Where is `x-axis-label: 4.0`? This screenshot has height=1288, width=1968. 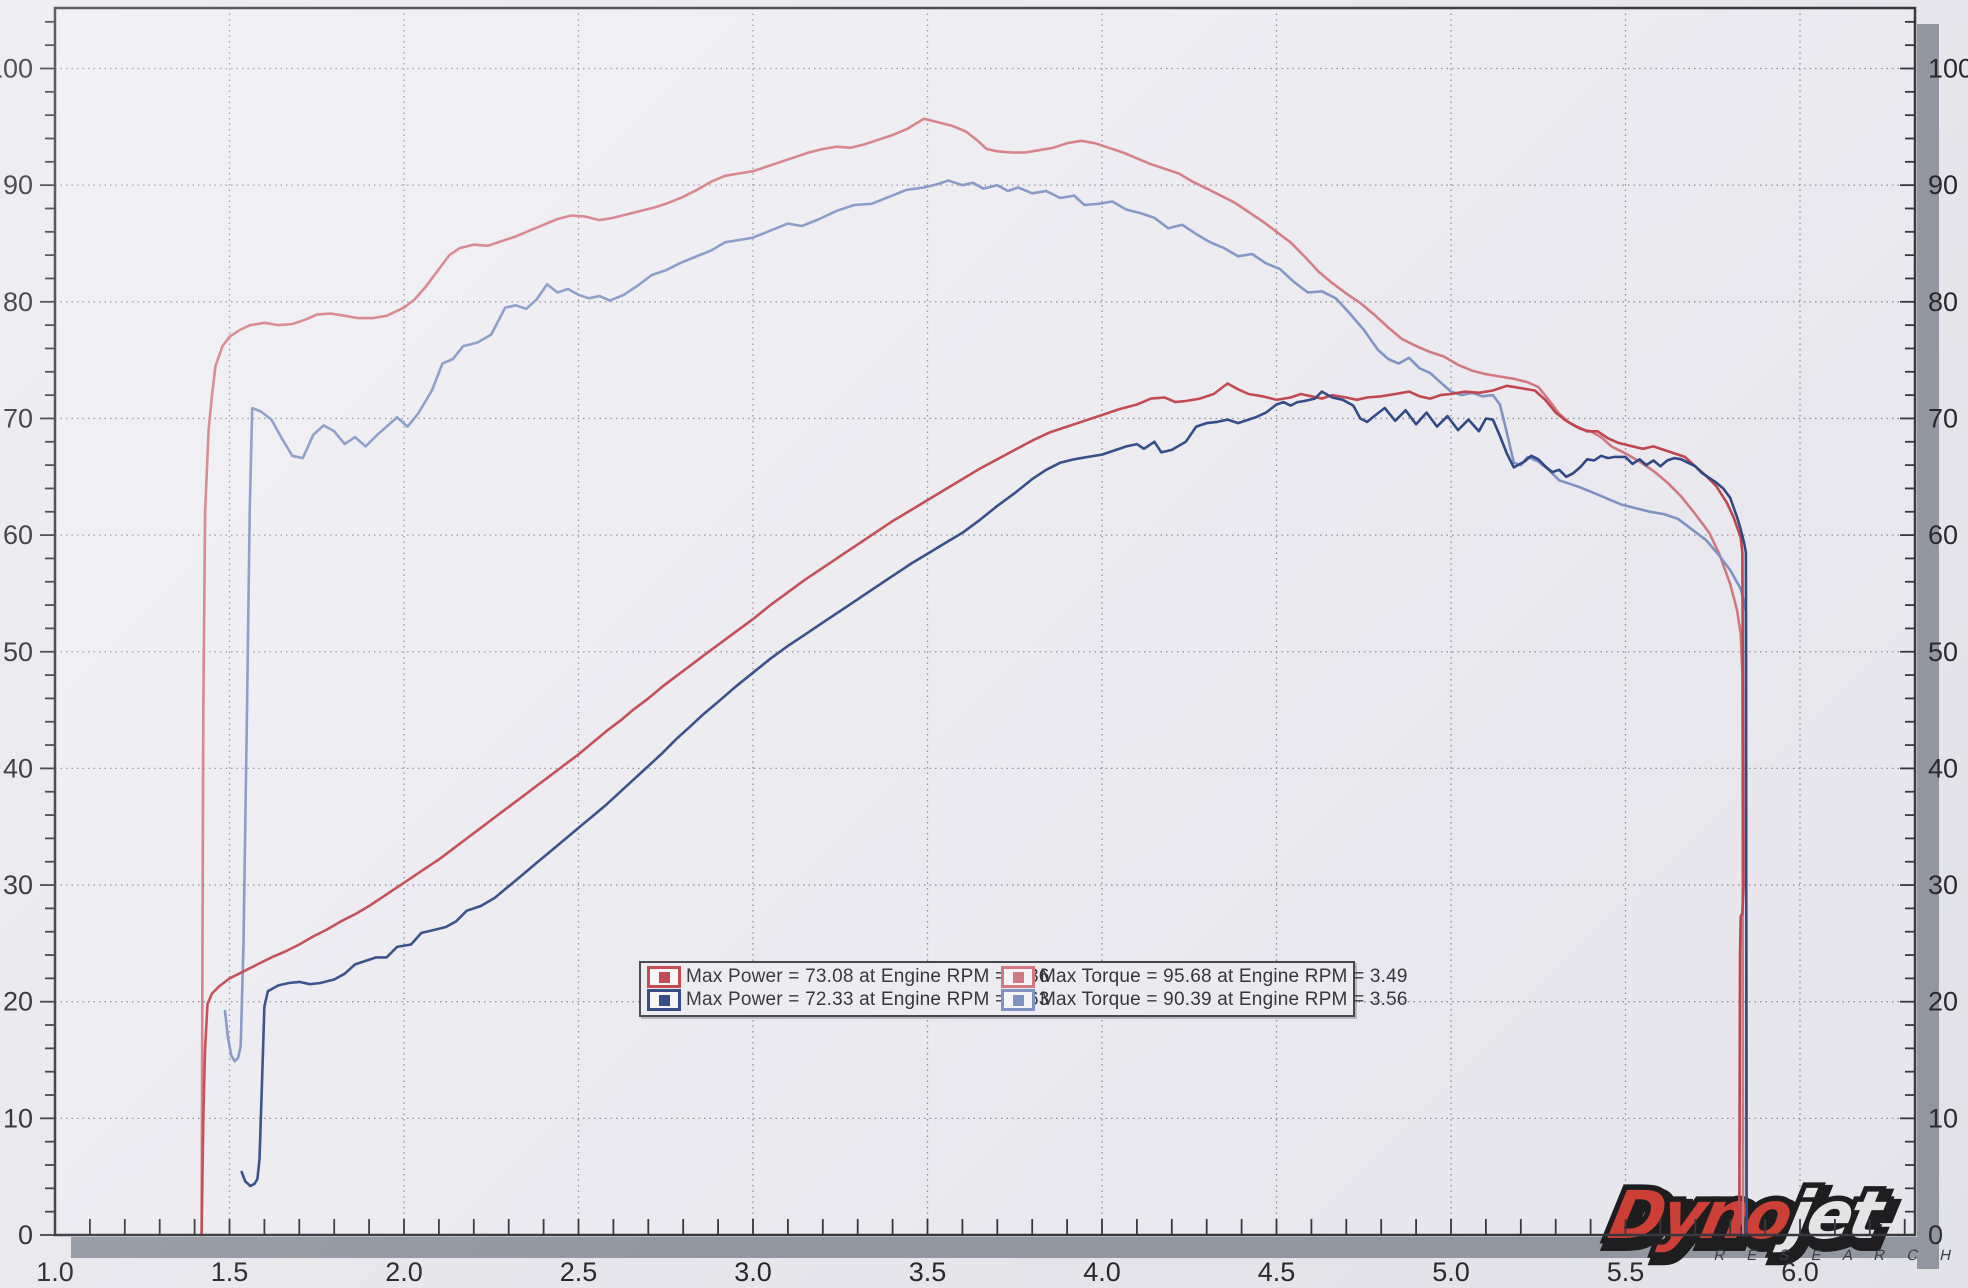 x-axis-label: 4.0 is located at coordinates (1102, 1272).